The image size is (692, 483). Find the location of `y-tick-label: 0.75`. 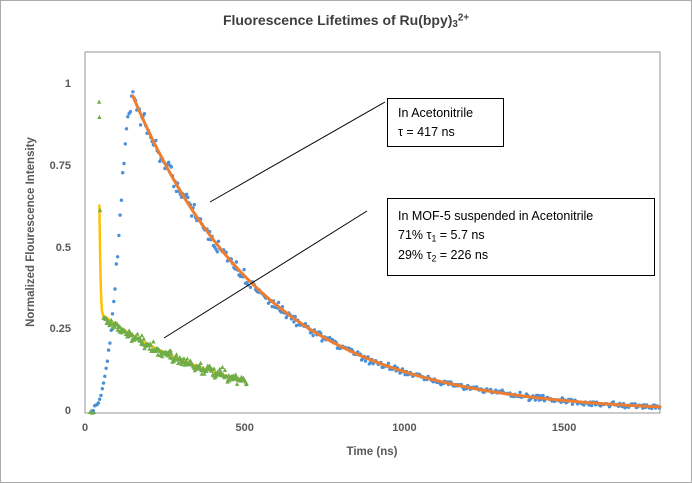

y-tick-label: 0.75 is located at coordinates (60, 165).